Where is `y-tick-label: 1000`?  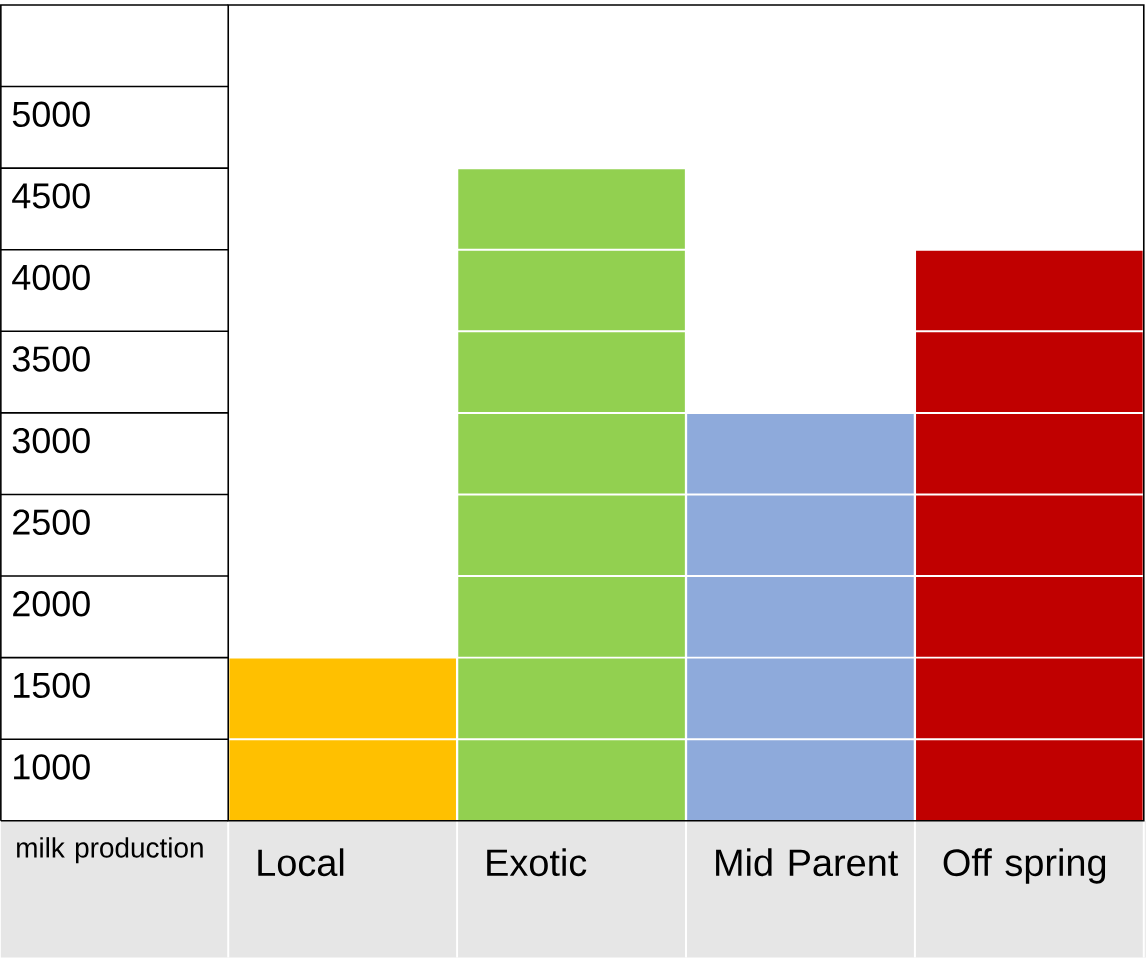
y-tick-label: 1000 is located at coordinates (52, 767).